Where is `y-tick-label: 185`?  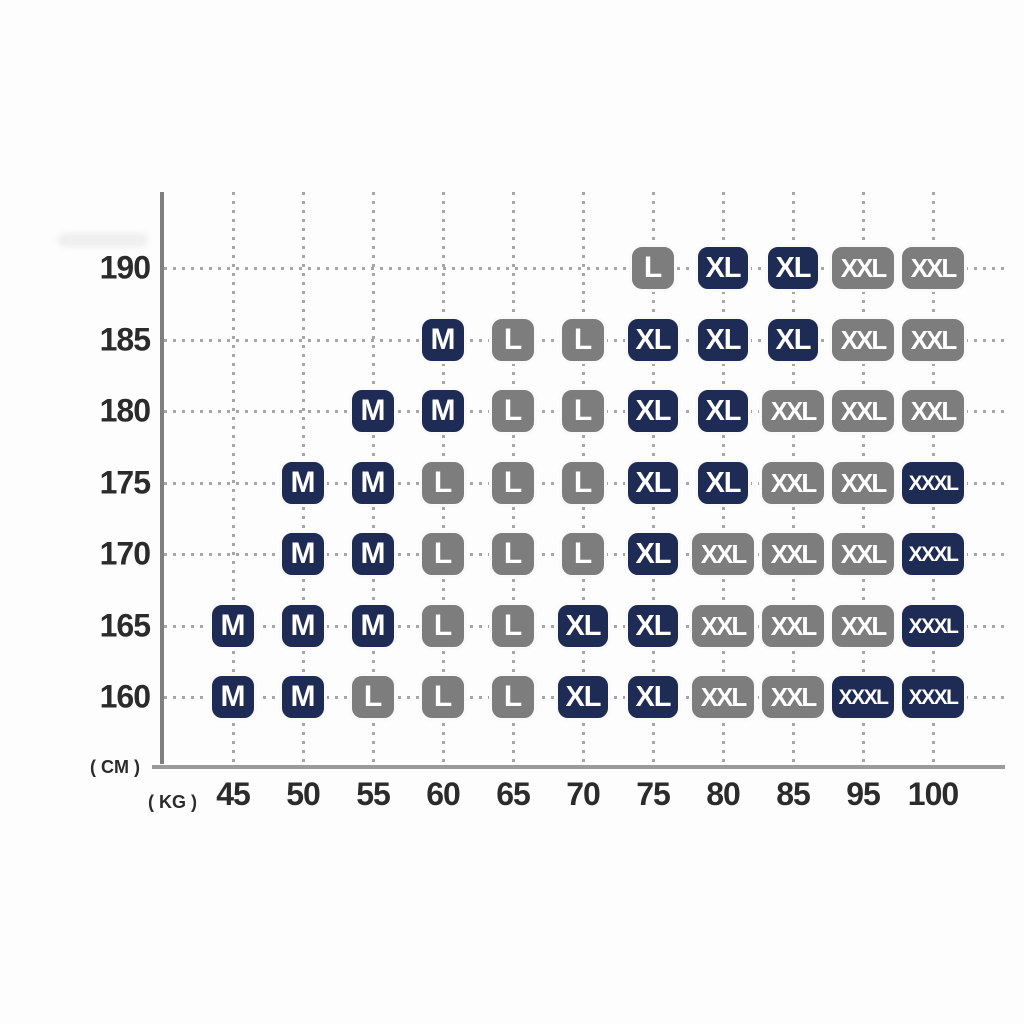 y-tick-label: 185 is located at coordinates (125, 339).